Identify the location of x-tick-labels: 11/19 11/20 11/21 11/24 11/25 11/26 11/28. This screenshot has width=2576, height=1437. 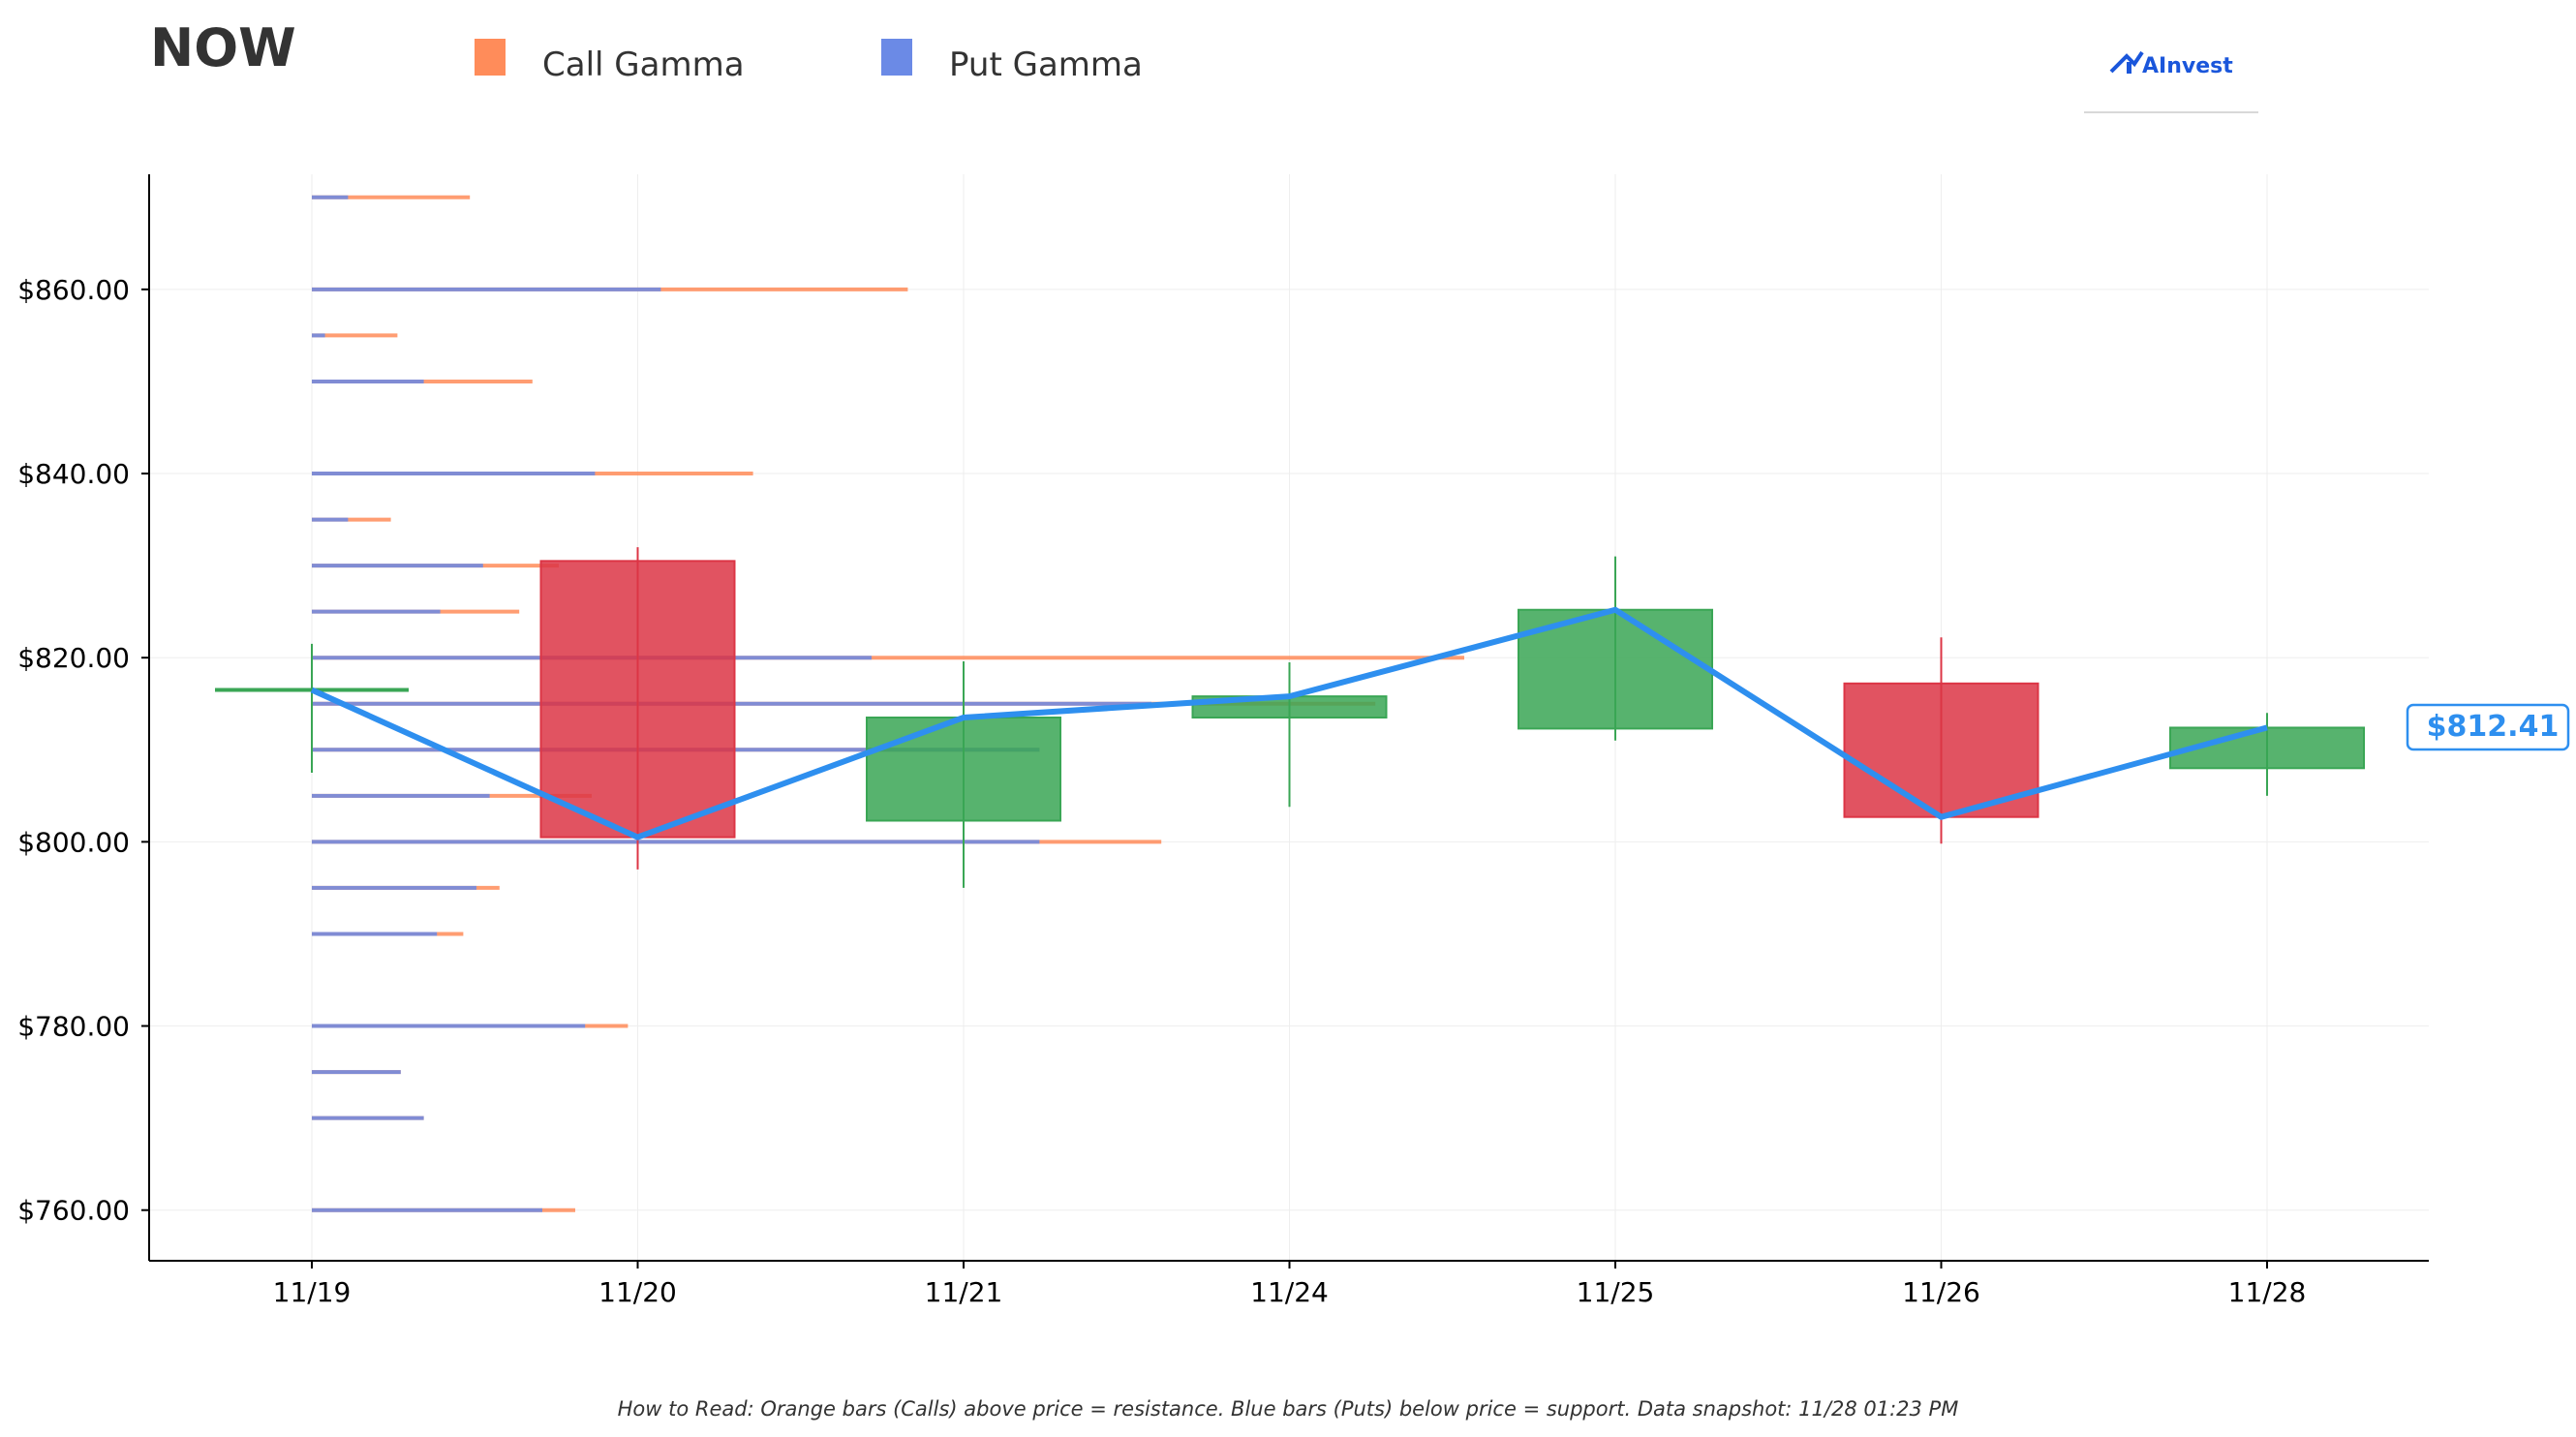
(1290, 1285).